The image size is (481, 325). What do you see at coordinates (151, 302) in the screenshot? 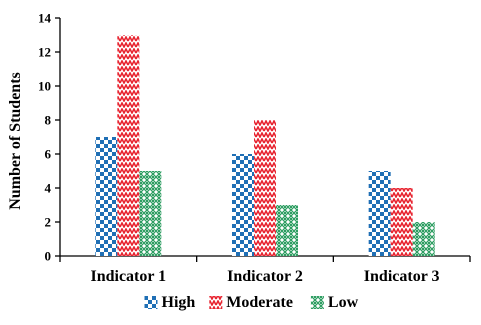
I see `legend-swatch-high` at bounding box center [151, 302].